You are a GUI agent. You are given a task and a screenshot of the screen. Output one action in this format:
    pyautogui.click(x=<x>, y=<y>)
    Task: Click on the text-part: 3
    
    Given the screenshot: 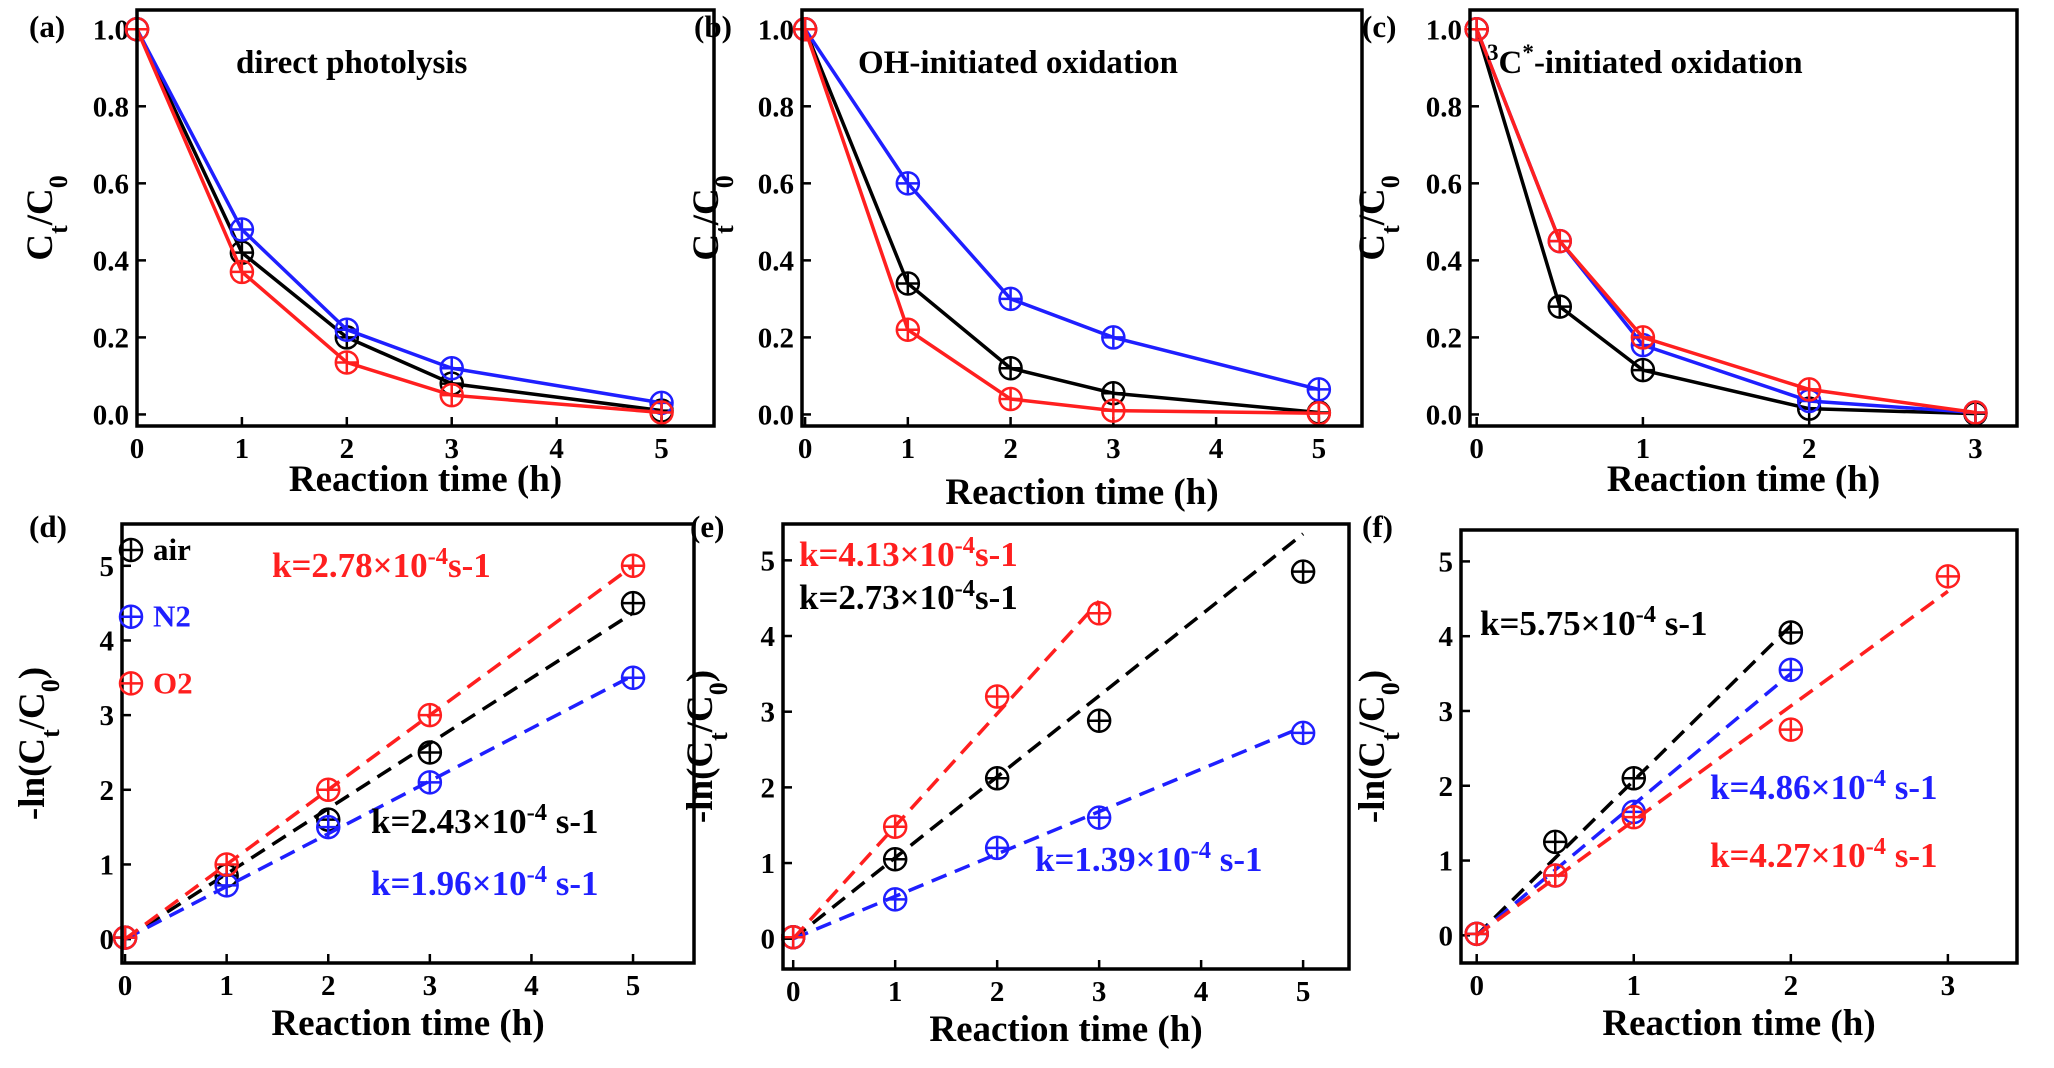 What is the action you would take?
    pyautogui.click(x=1493, y=52)
    